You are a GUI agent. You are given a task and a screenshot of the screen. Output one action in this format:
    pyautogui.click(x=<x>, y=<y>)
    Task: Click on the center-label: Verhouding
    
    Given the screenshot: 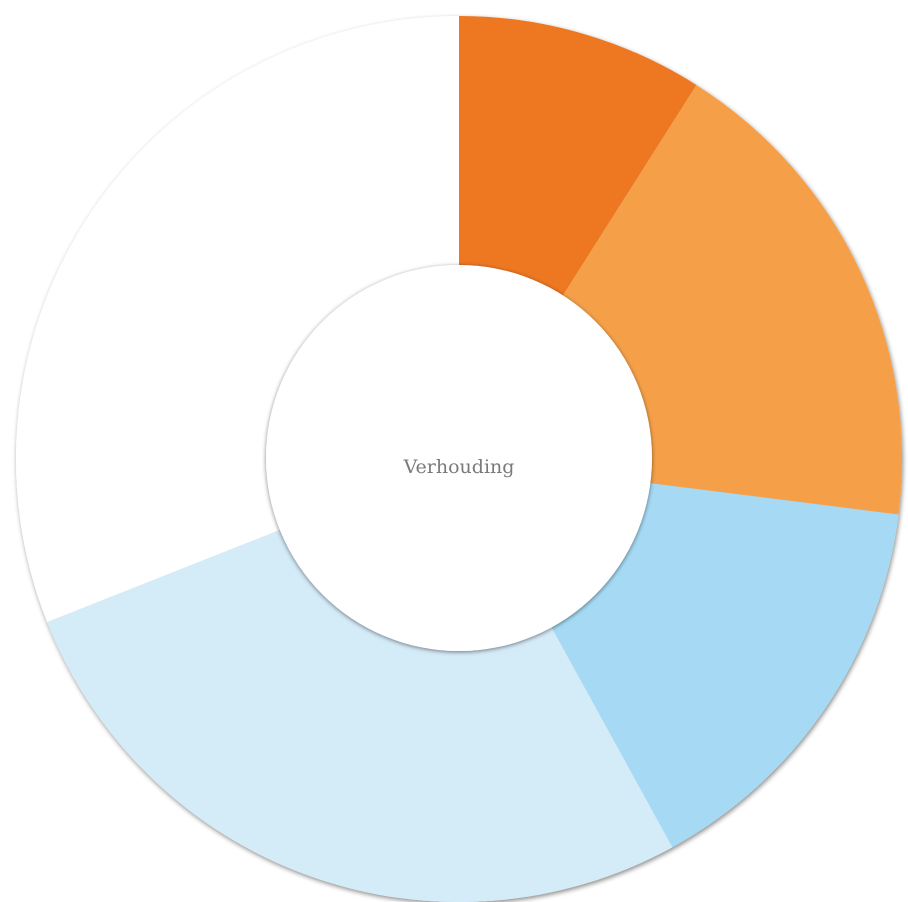 What is the action you would take?
    pyautogui.click(x=459, y=467)
    